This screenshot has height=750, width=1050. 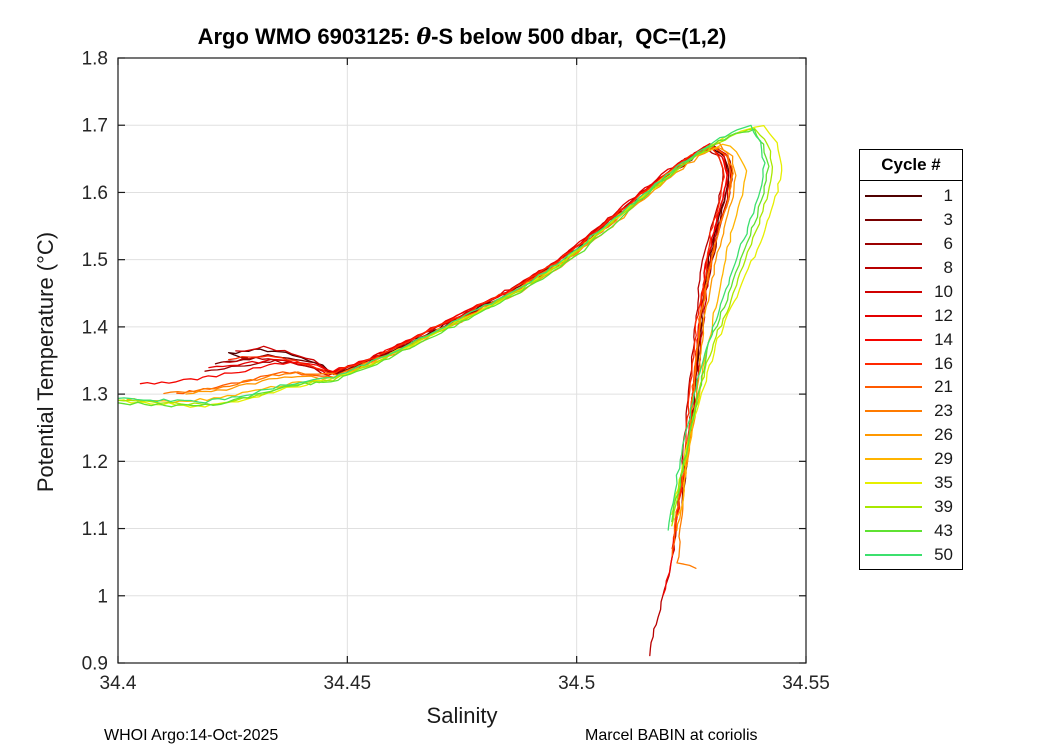 I want to click on legend-label: 6, so click(x=948, y=243).